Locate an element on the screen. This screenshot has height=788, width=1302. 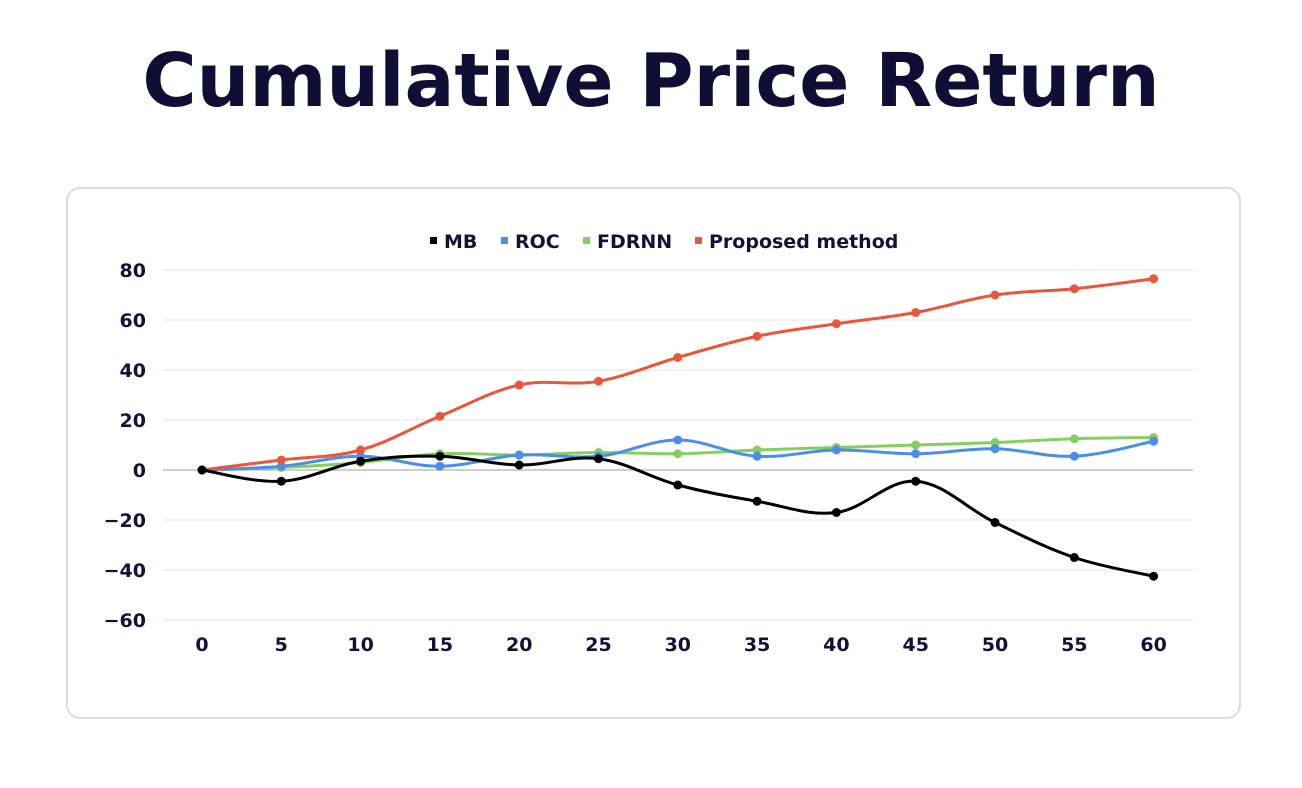
y-tick-label: 0 is located at coordinates (139, 471).